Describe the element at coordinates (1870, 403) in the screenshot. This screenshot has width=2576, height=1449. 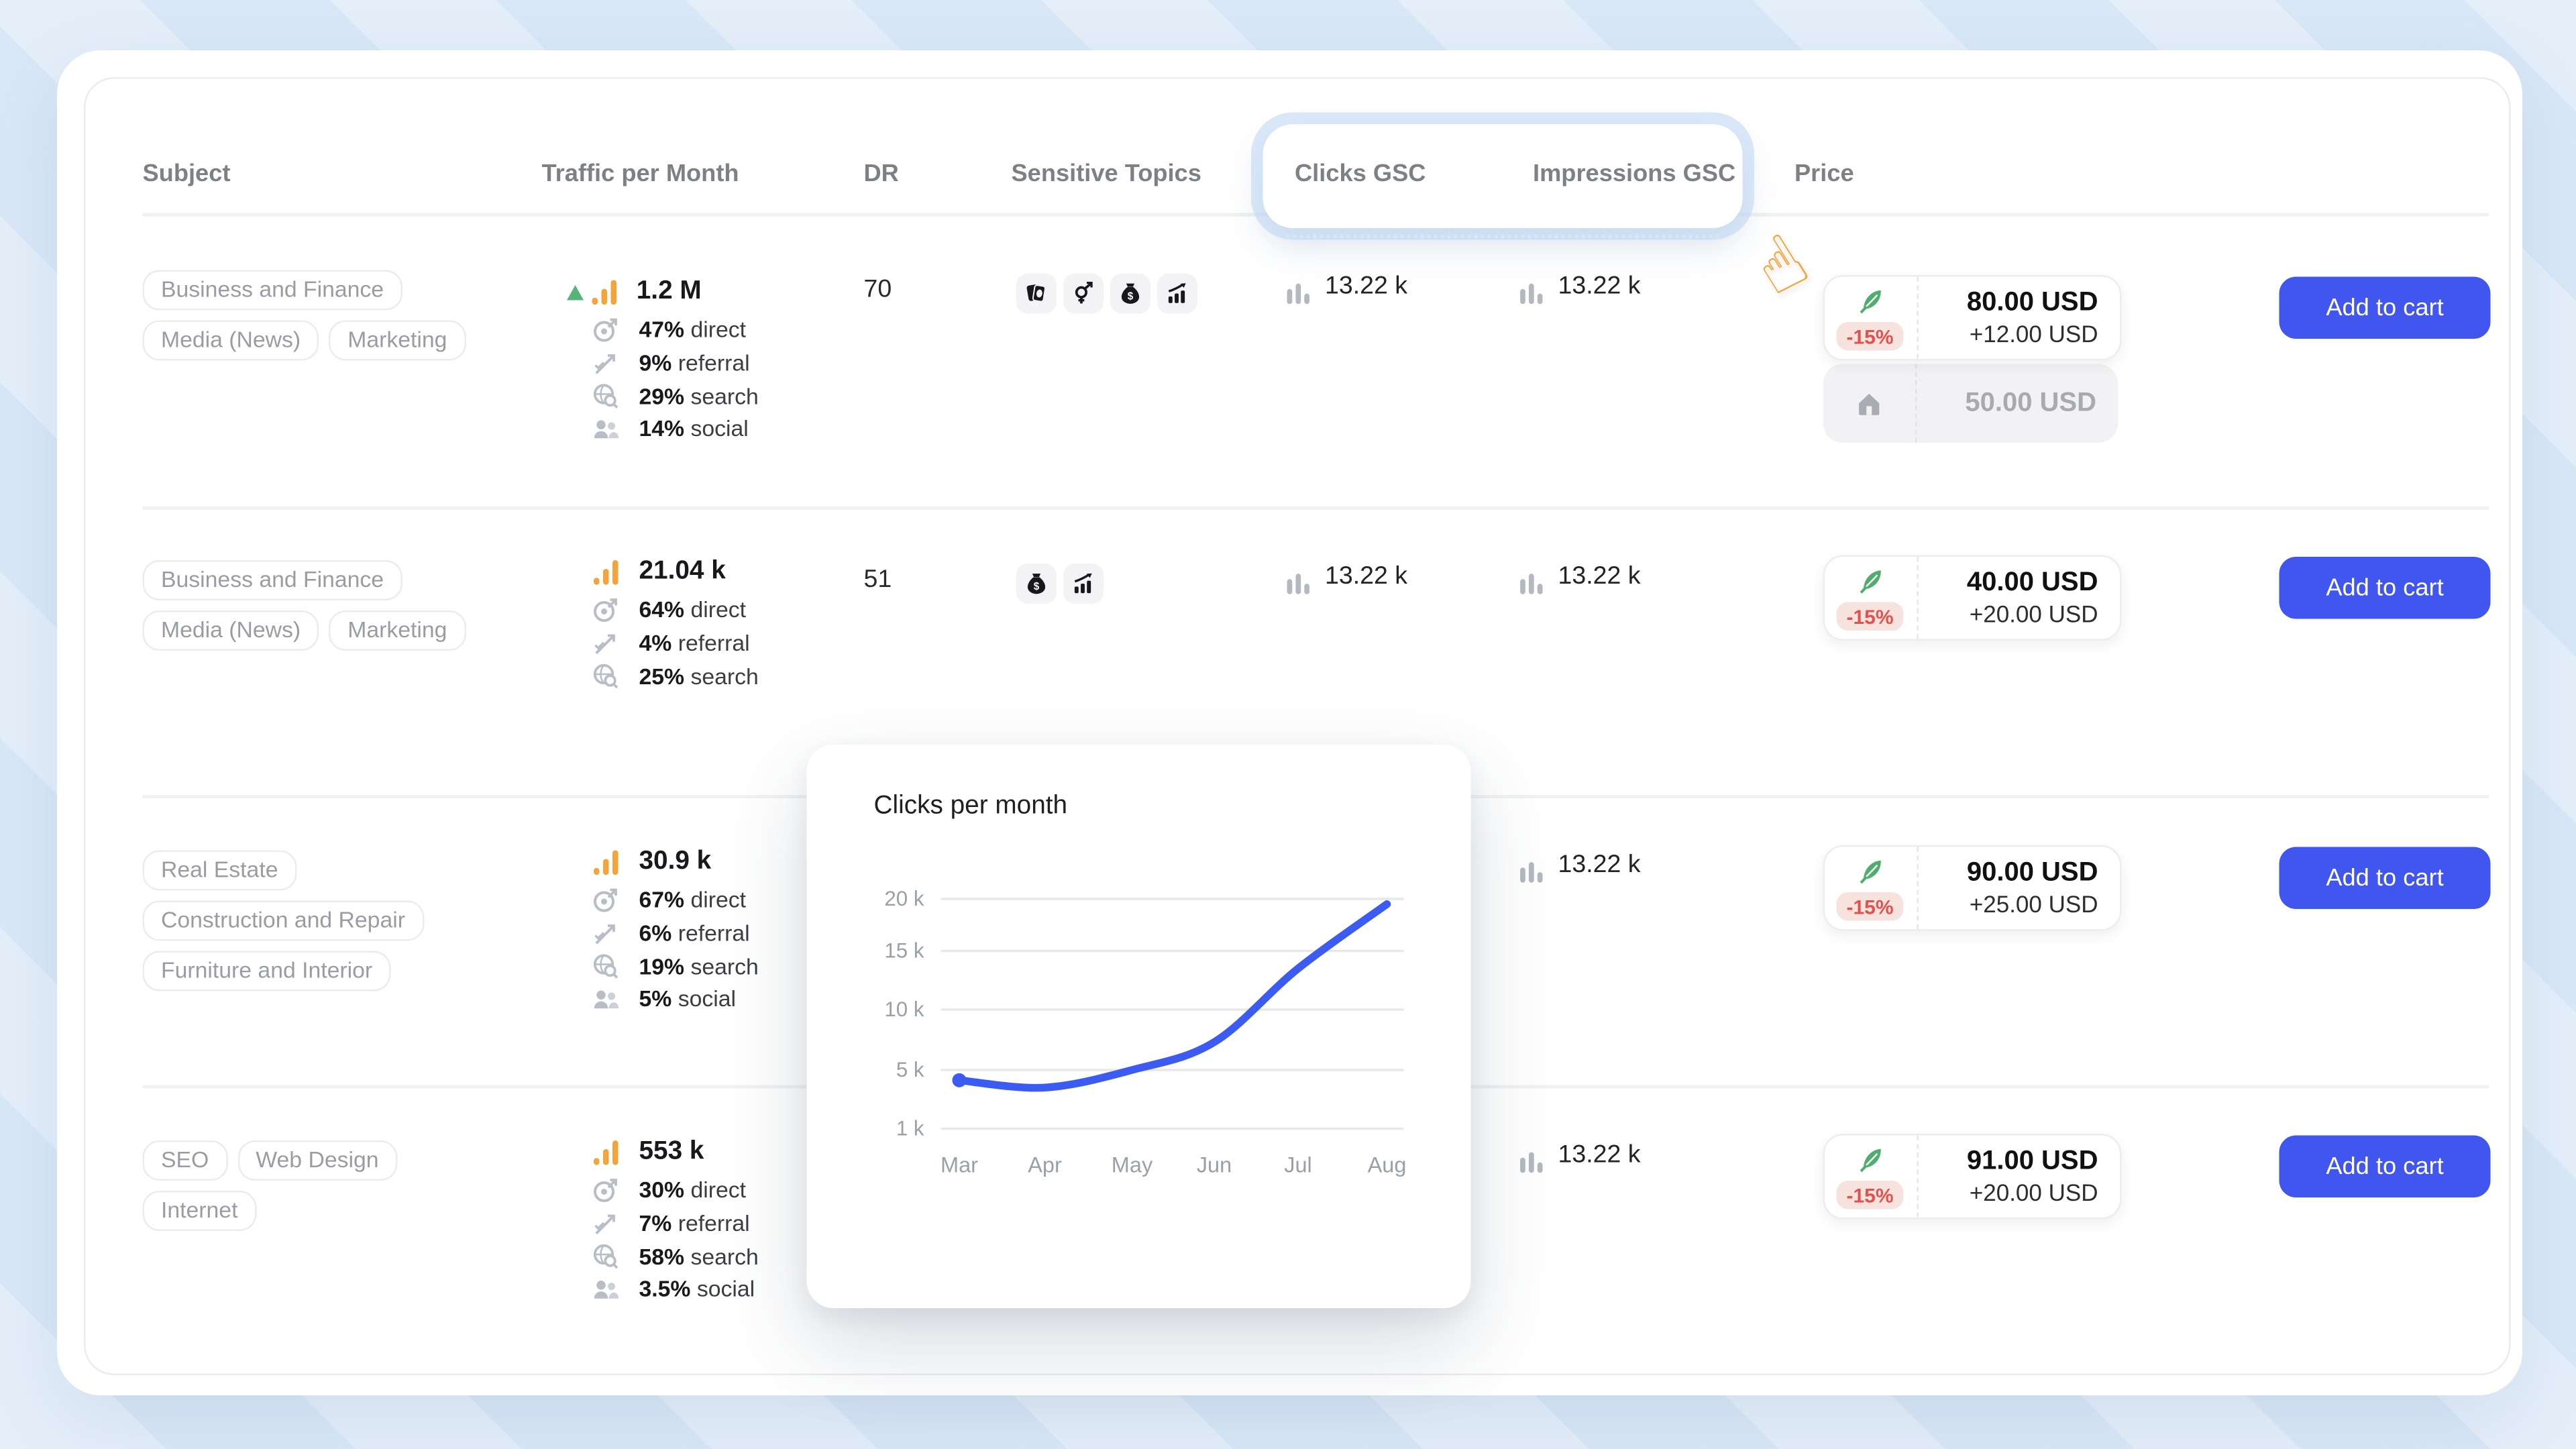
I see `publisher-price-left` at that location.